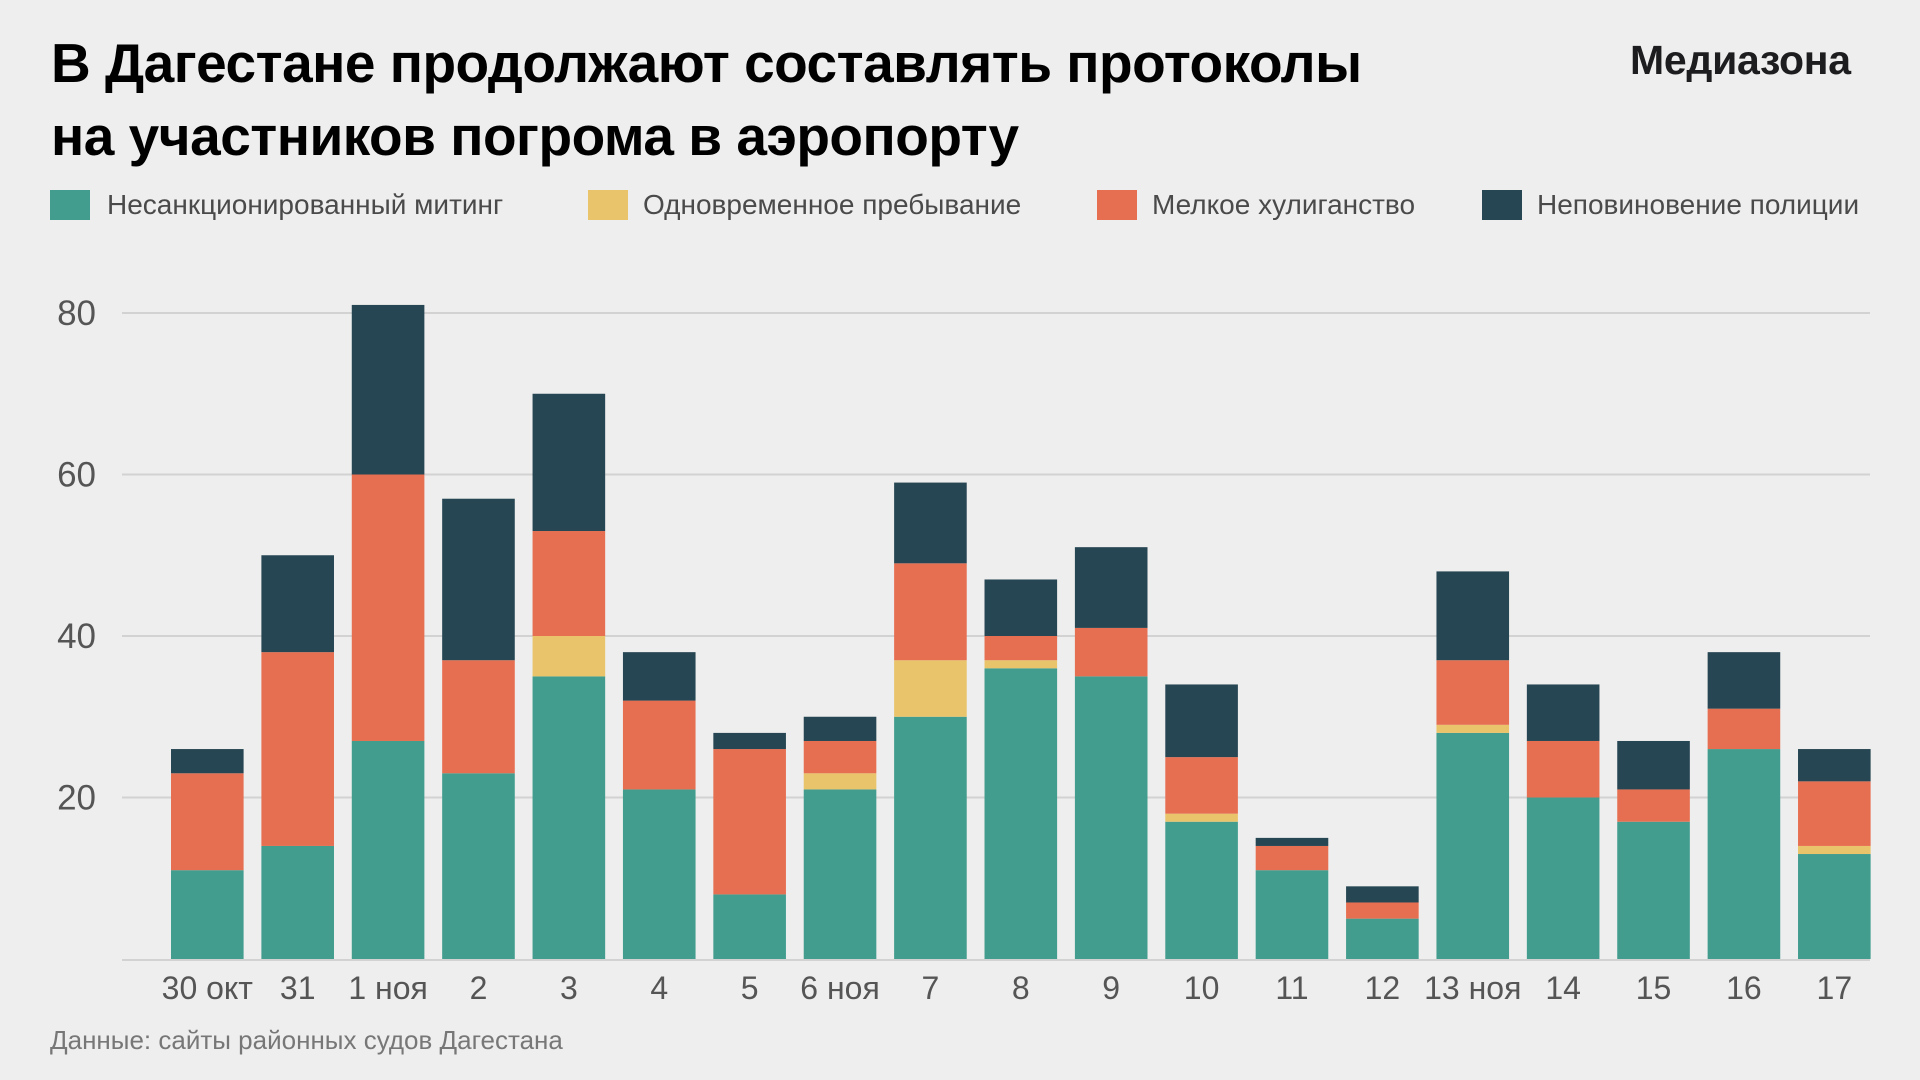  What do you see at coordinates (659, 988) in the screenshot?
I see `x-tick-label: 4` at bounding box center [659, 988].